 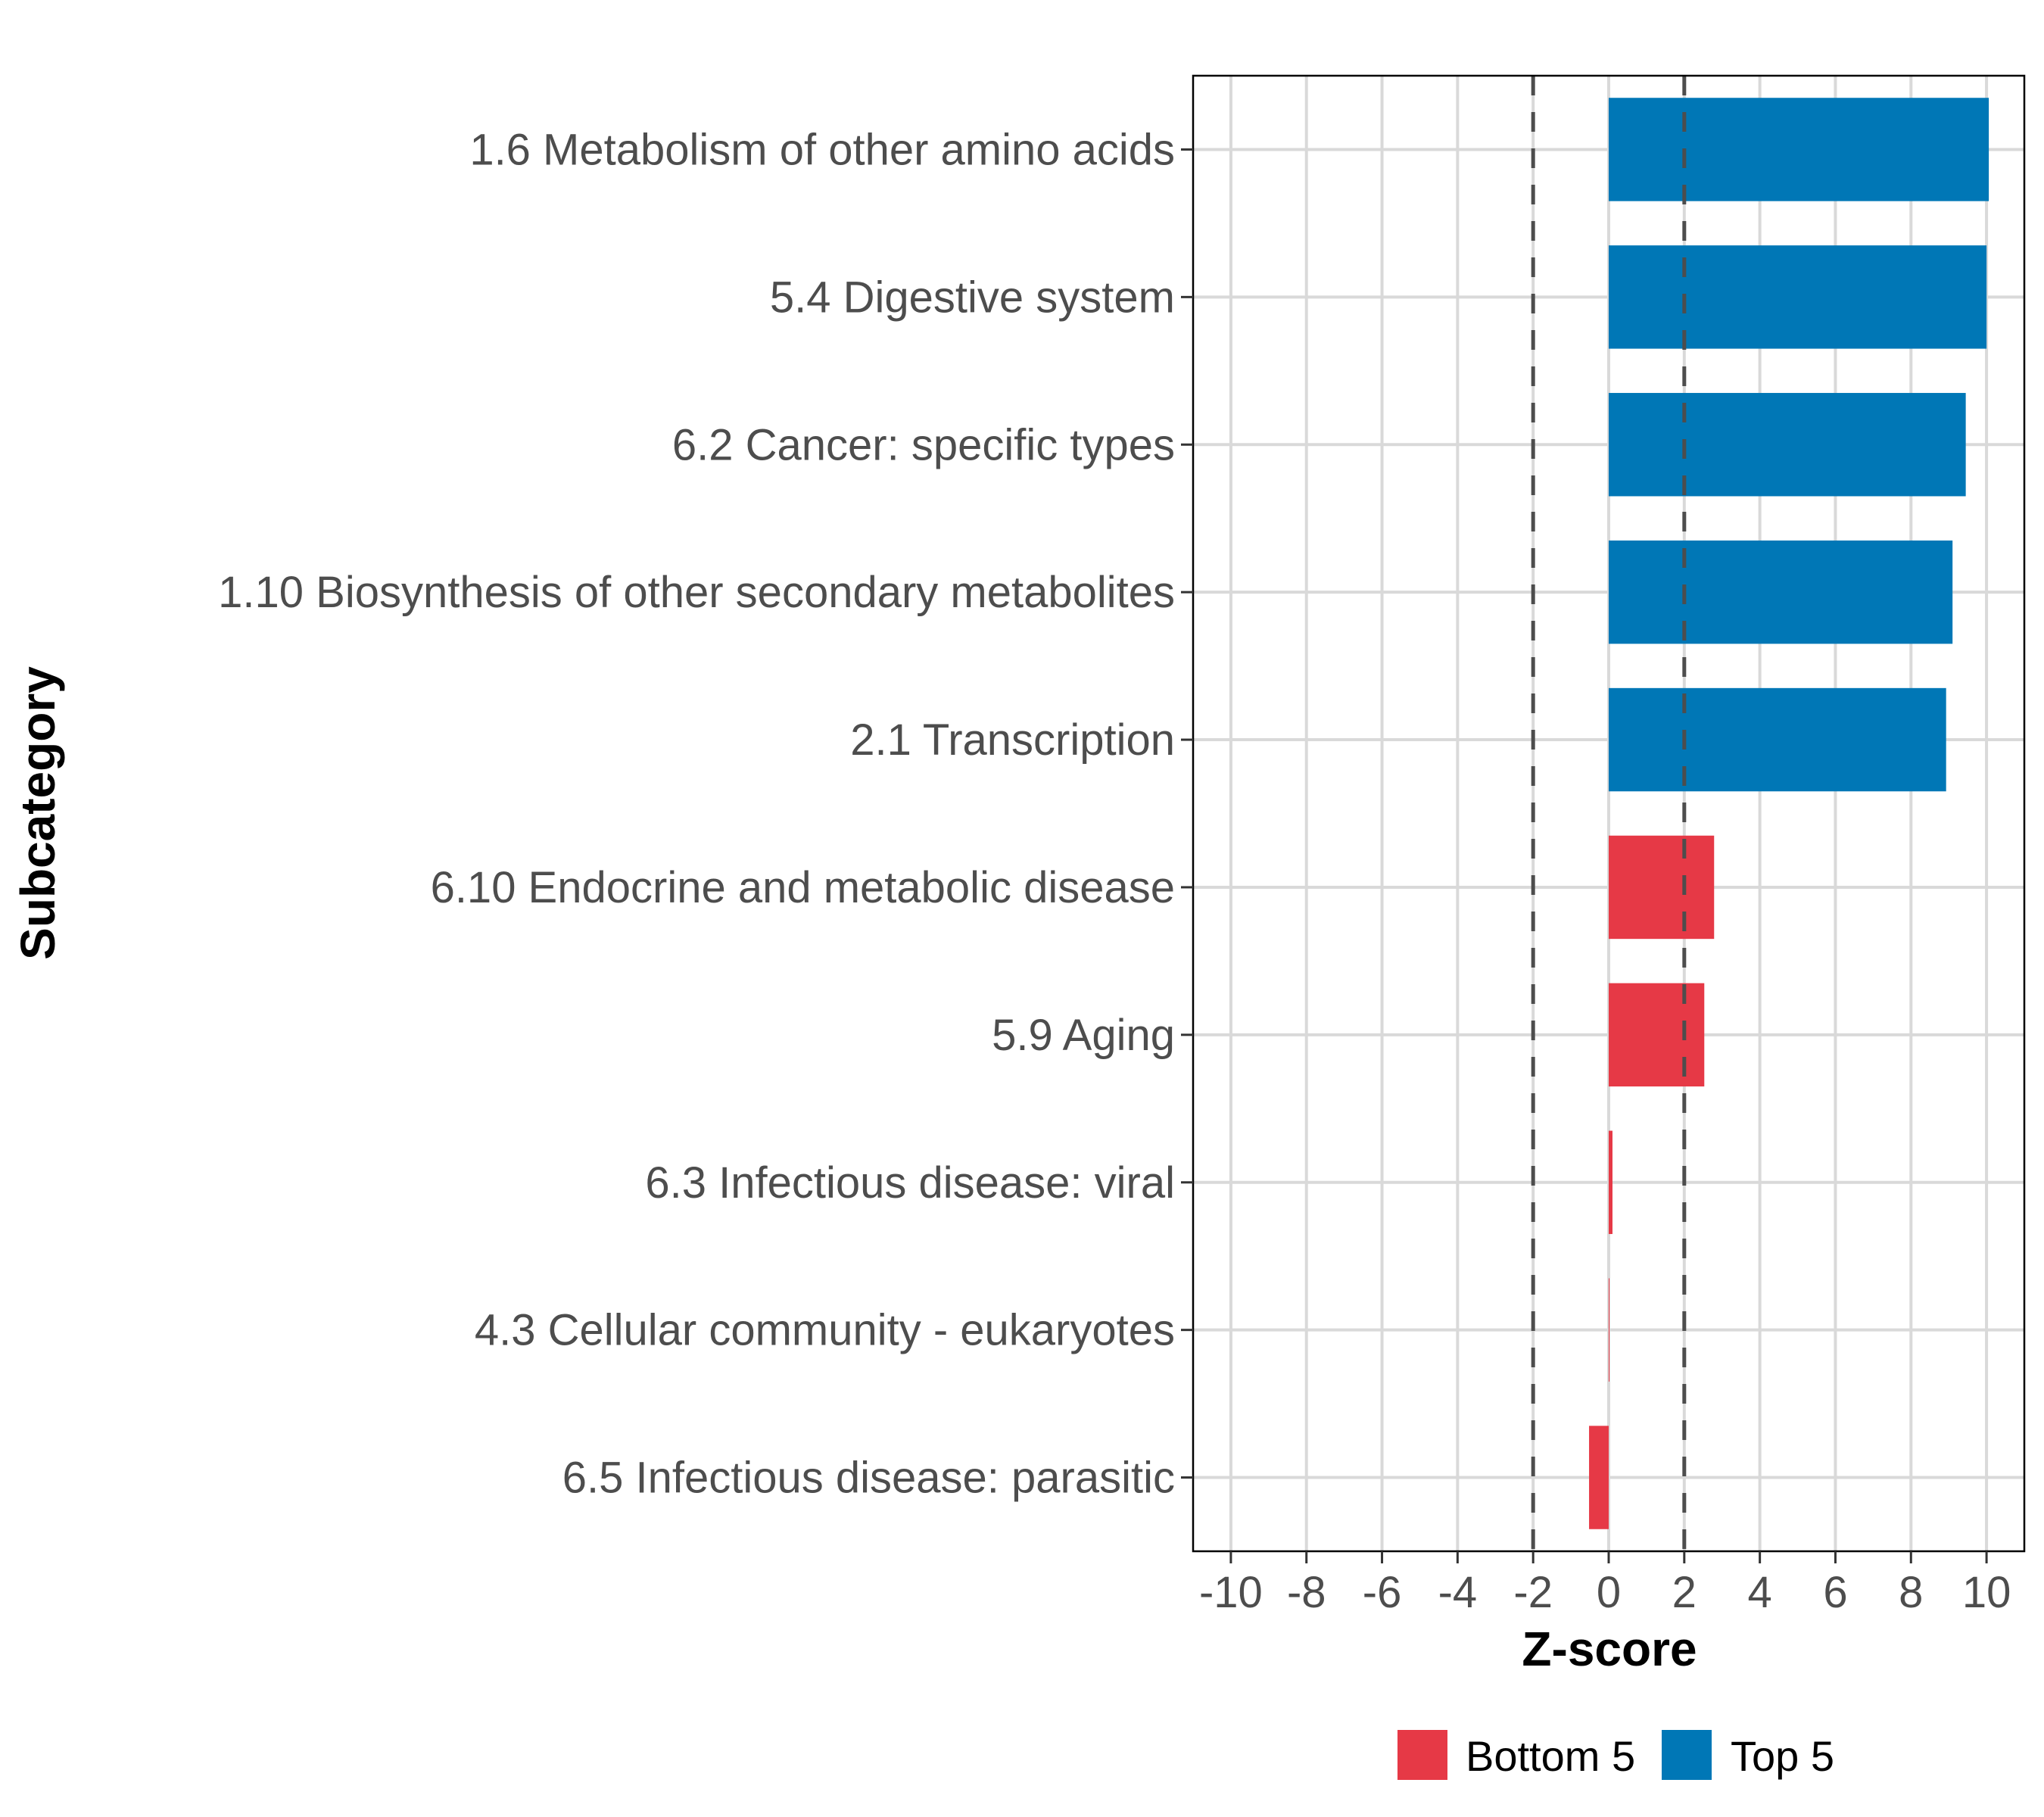 What do you see at coordinates (1760, 1592) in the screenshot?
I see `x-tick-label: 4` at bounding box center [1760, 1592].